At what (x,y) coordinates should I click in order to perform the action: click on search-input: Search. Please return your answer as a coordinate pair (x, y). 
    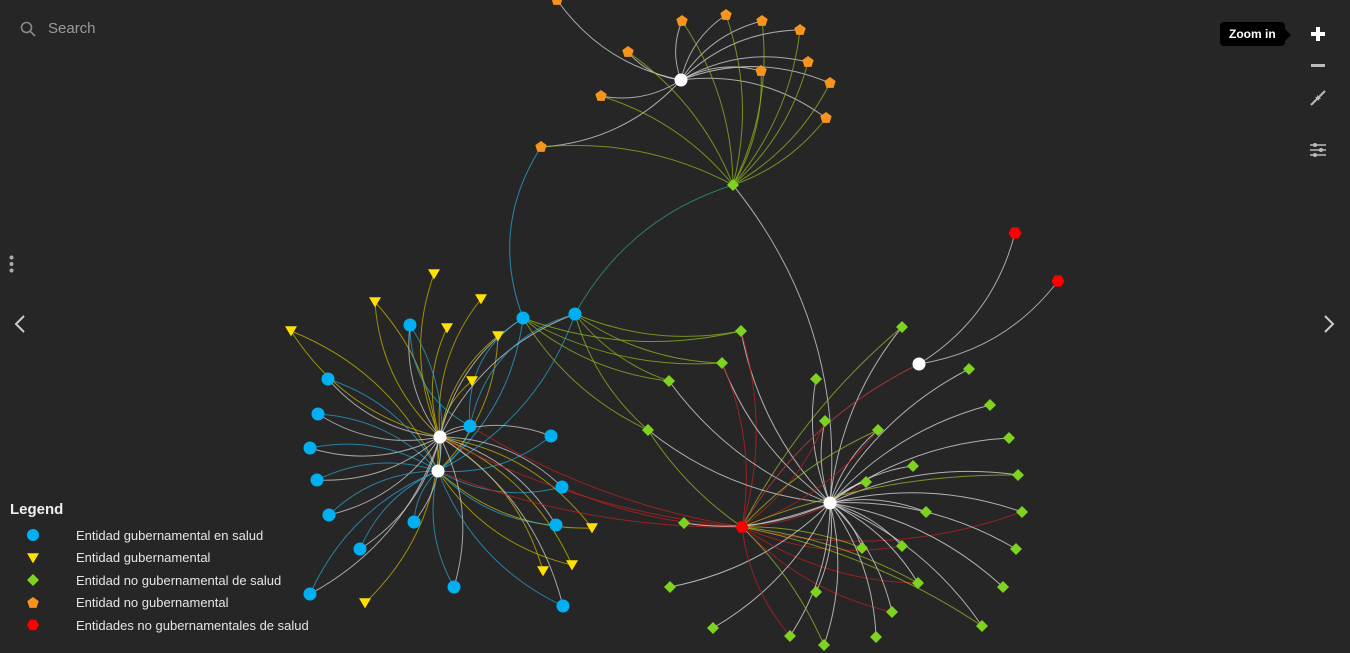
    Looking at the image, I should click on (72, 28).